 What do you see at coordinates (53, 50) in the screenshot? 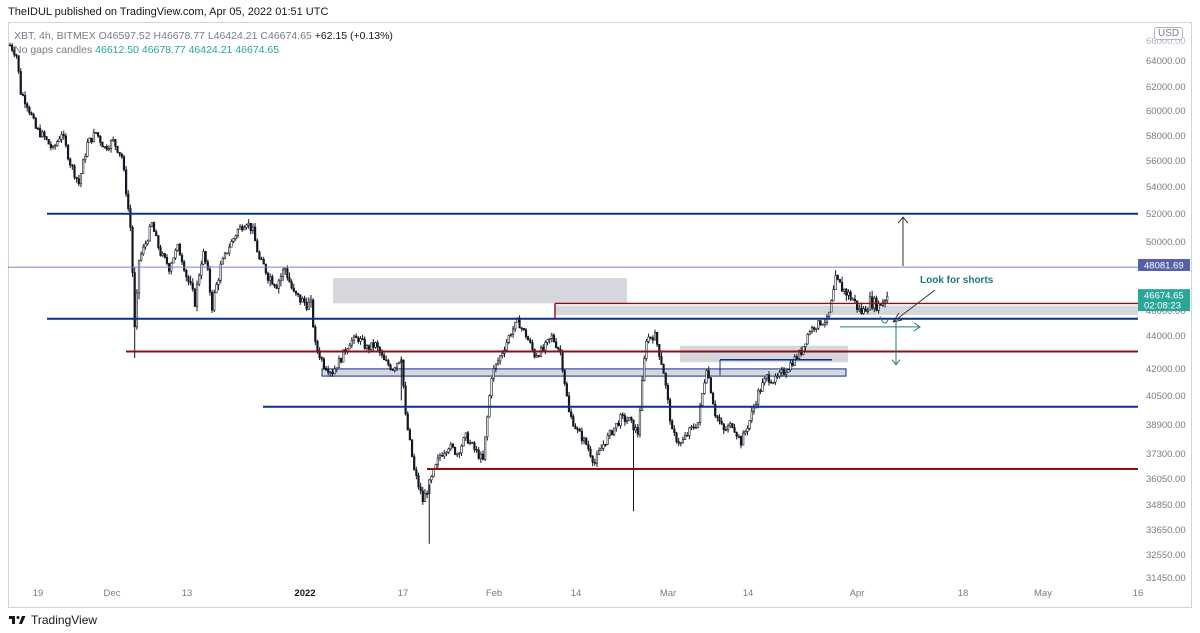
I see `indicator-name: No gaps candles` at bounding box center [53, 50].